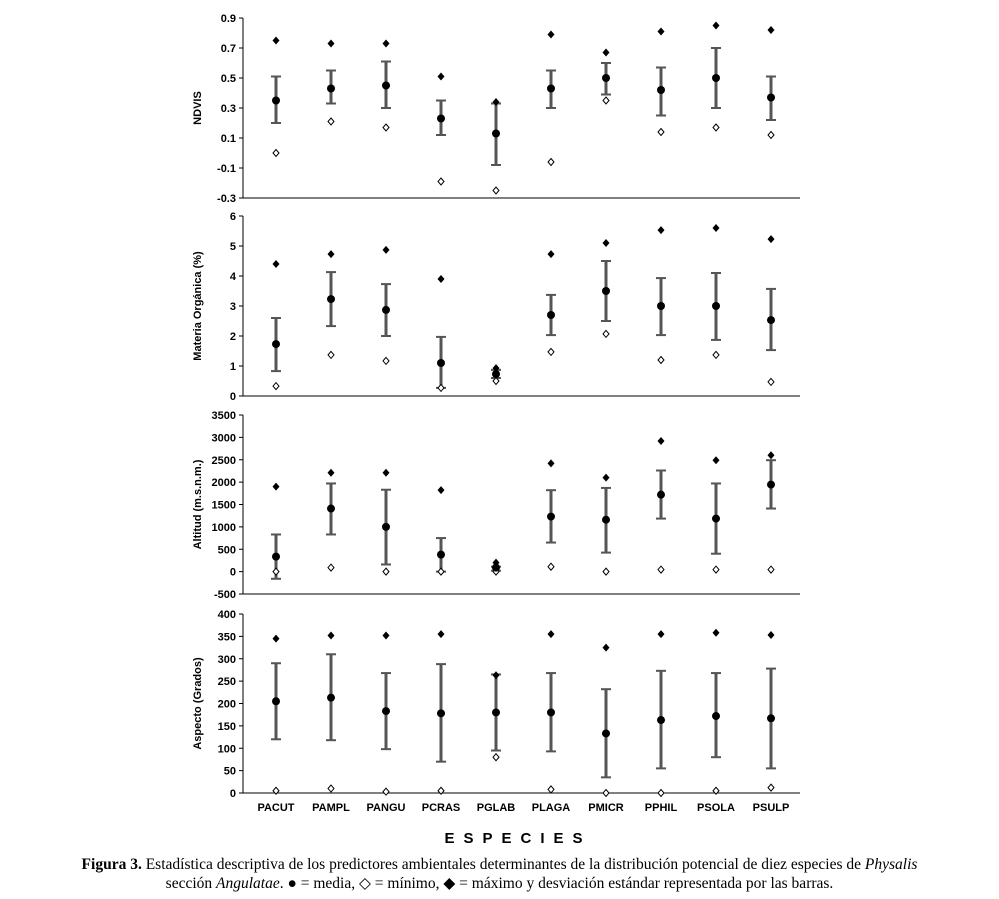  Describe the element at coordinates (248, 883) in the screenshot. I see `caption-section: Angulatae` at that location.